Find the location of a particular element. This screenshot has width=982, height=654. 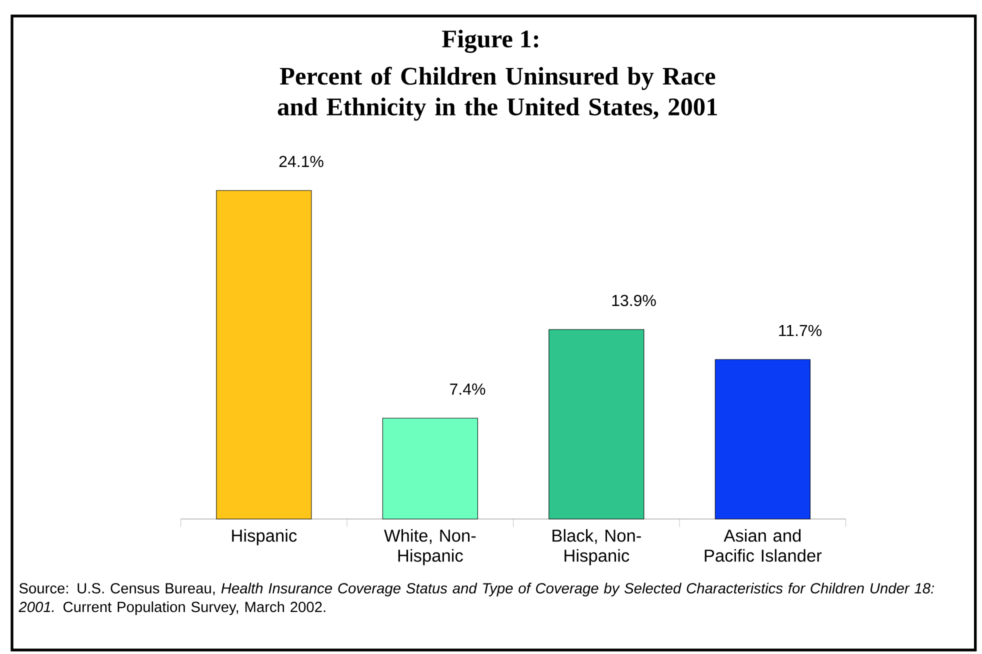

data-label: 11.7% is located at coordinates (800, 330).